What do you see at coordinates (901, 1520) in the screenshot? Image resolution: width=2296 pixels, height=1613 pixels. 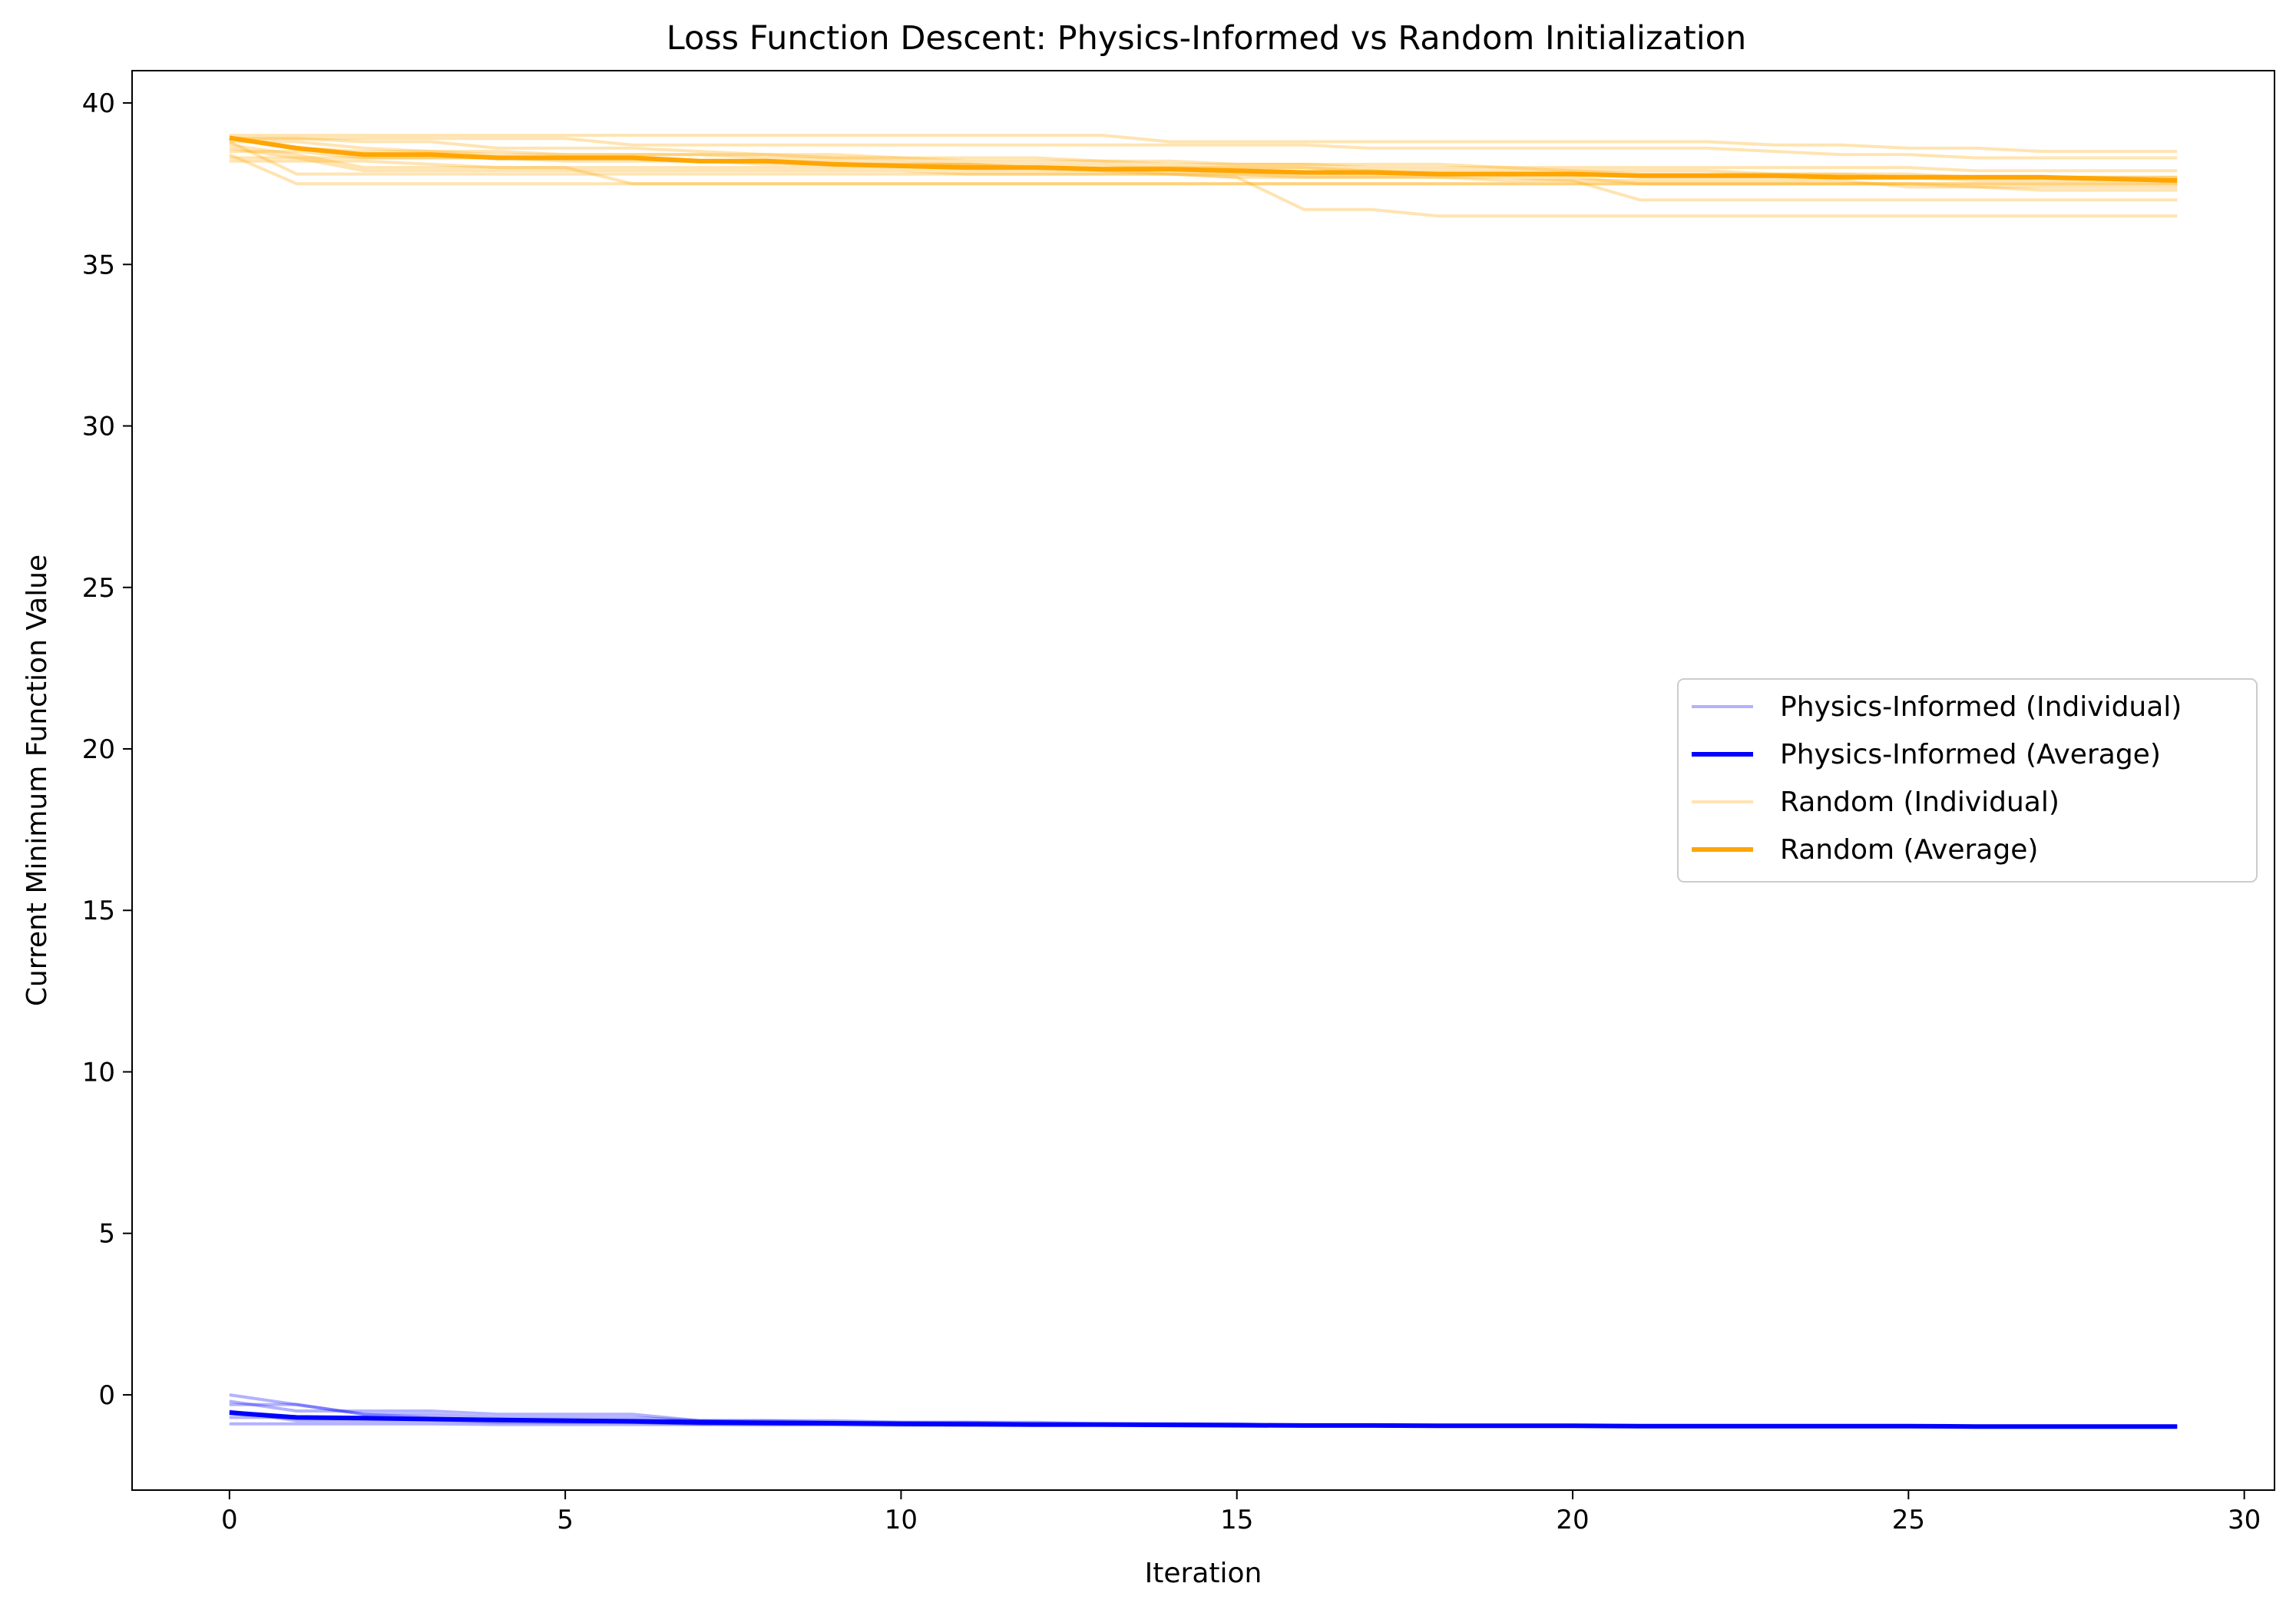 I see `x-tick-label-10: 10` at bounding box center [901, 1520].